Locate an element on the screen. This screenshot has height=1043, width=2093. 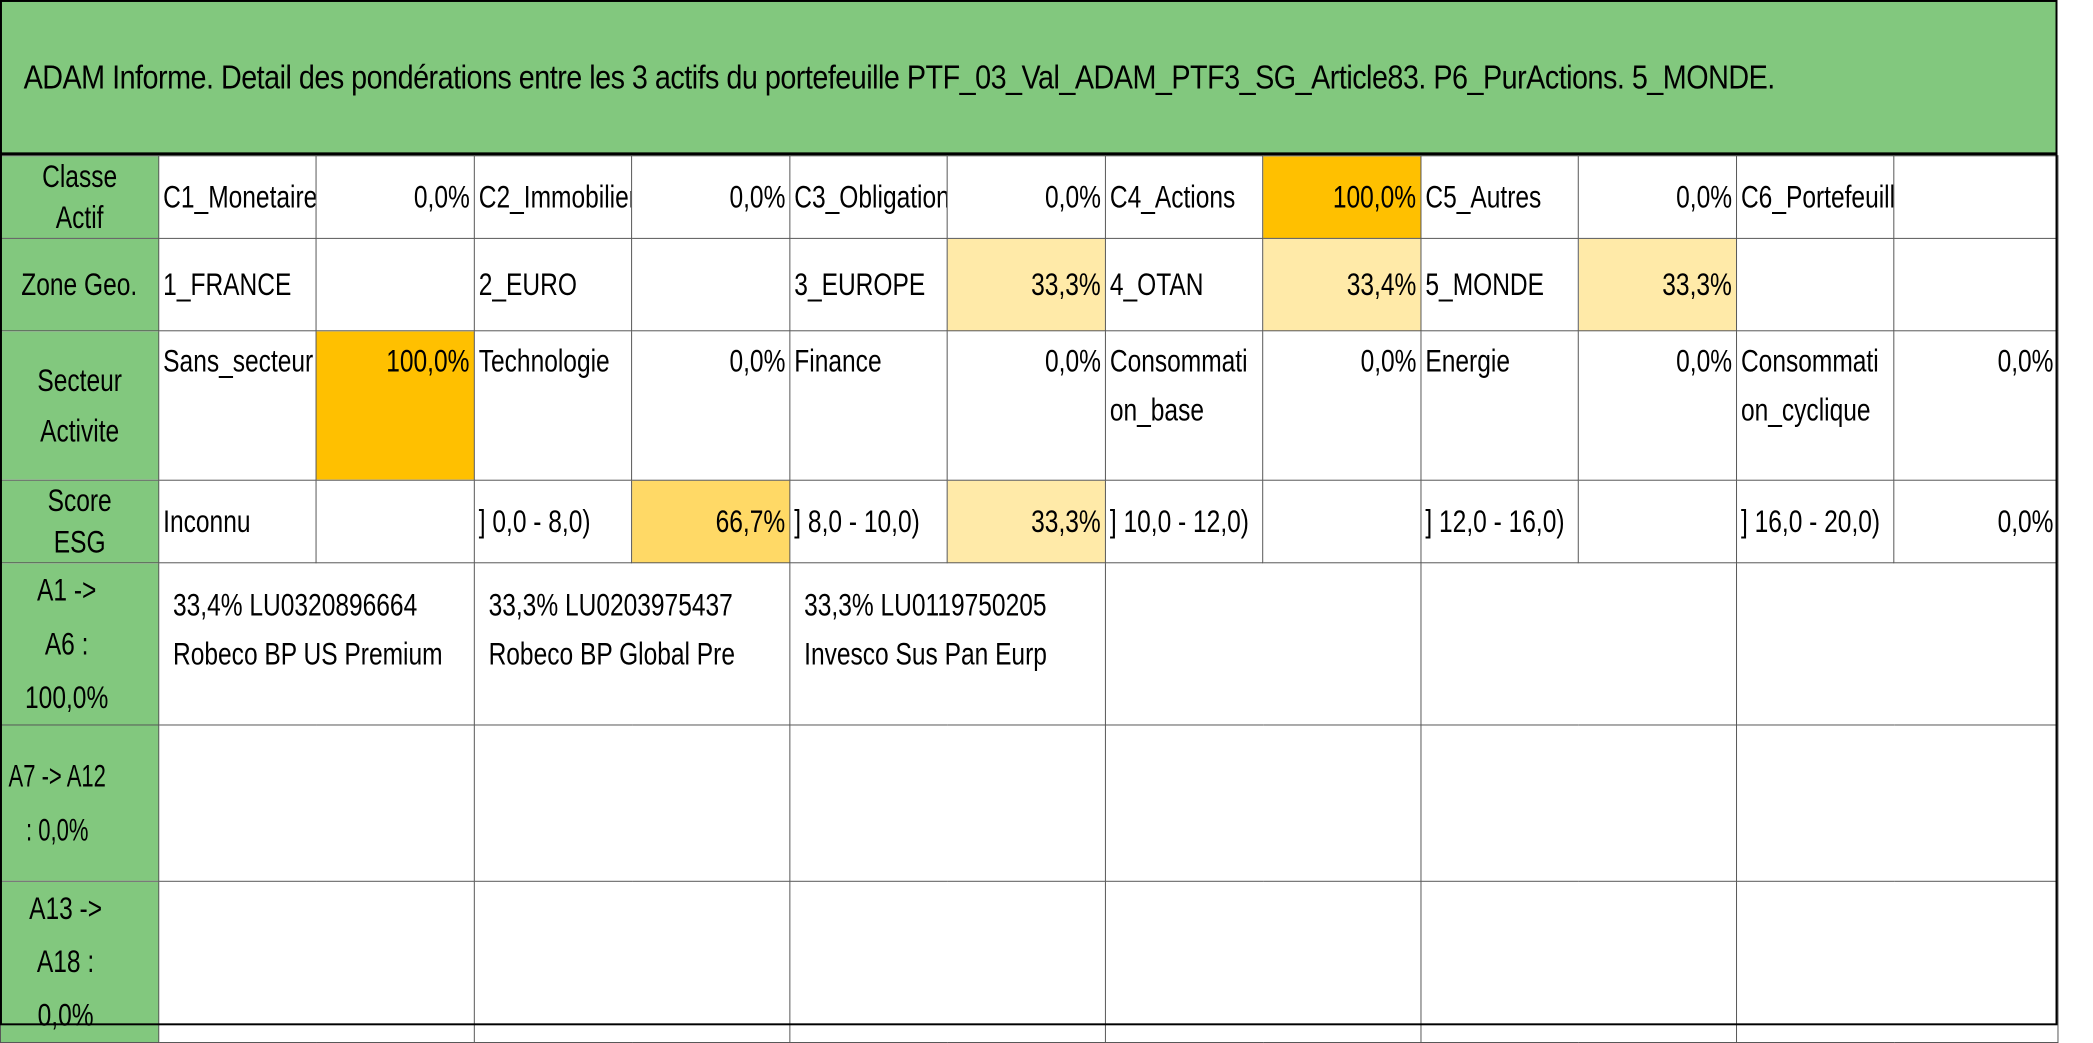
cell-label: Finance is located at coordinates (868, 405).